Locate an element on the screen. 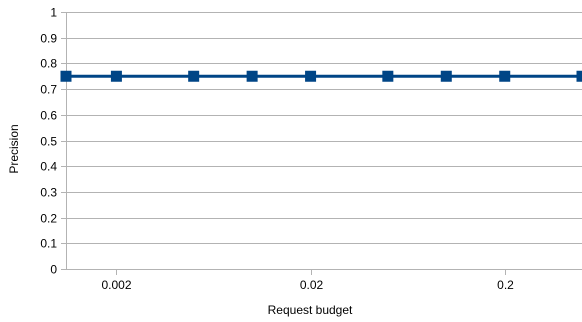 Image resolution: width=582 pixels, height=322 pixels. y-axis-label: Precision is located at coordinates (14, 148).